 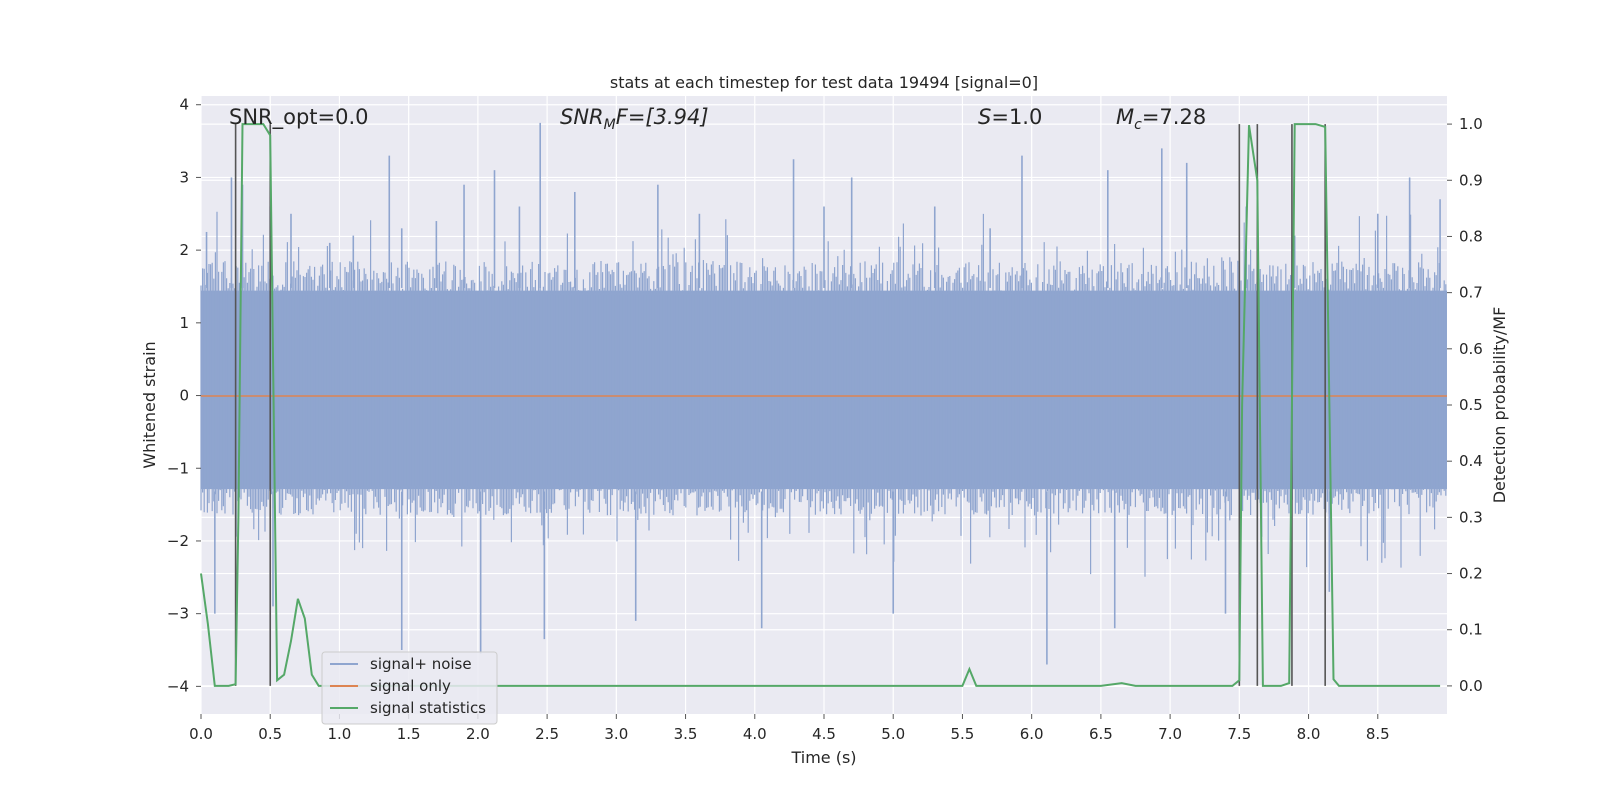 I want to click on y-right-tick-label: 0.3, so click(x=1471, y=517).